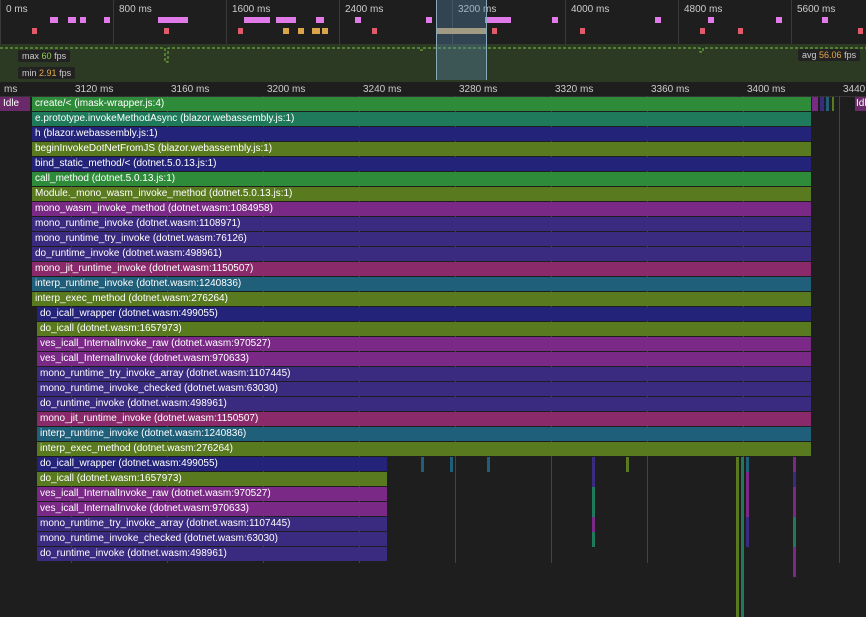  What do you see at coordinates (96, 133) in the screenshot?
I see `flame-frame-label: h (blazor.webassembly.js:1)` at bounding box center [96, 133].